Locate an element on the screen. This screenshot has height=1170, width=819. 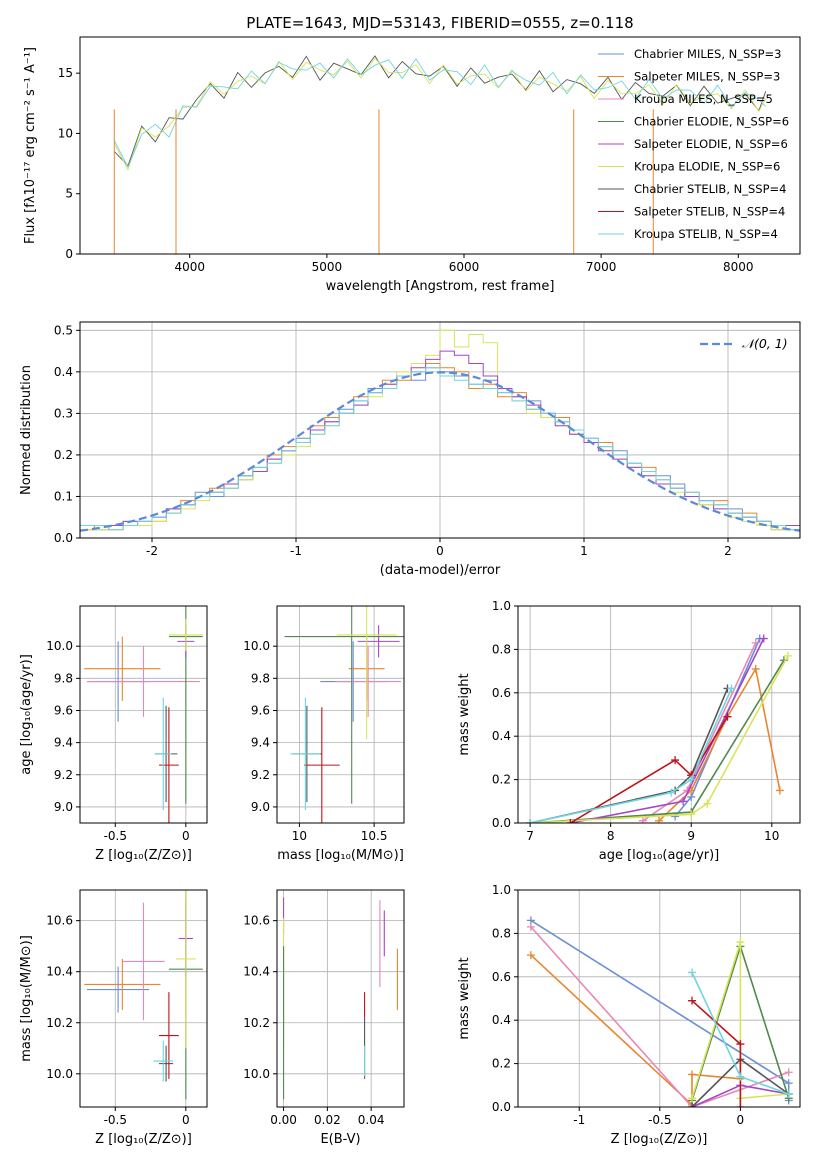
legend-label: Chabrier STELIB, N_SSP=4 is located at coordinates (710, 189).